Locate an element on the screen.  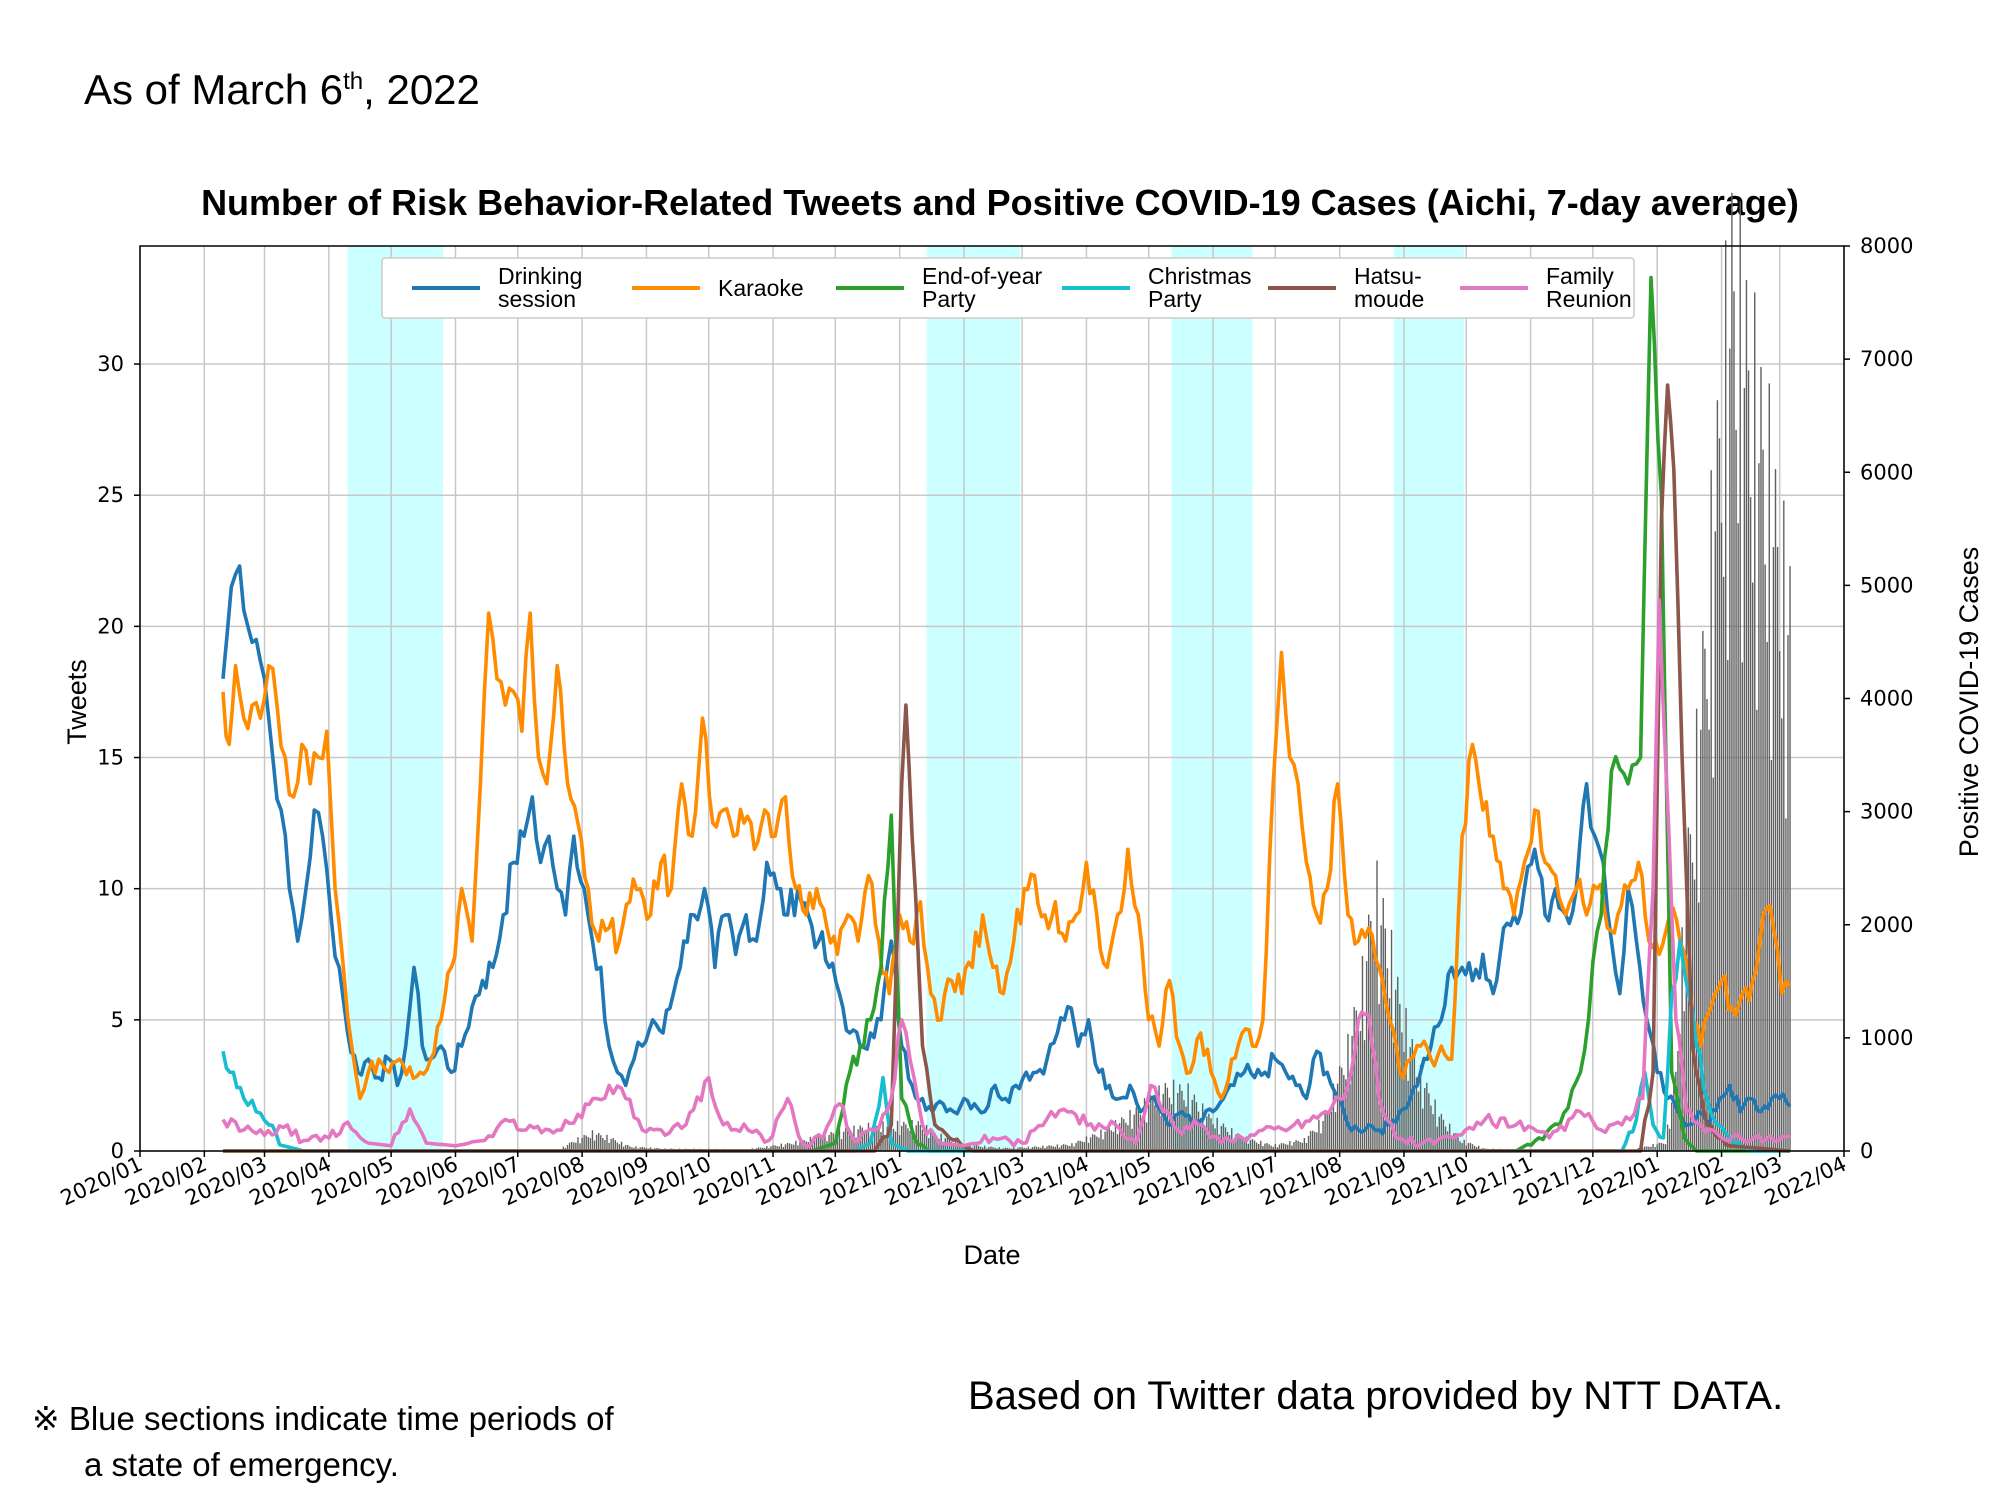
y-tick-label: 30 is located at coordinates (110, 364).